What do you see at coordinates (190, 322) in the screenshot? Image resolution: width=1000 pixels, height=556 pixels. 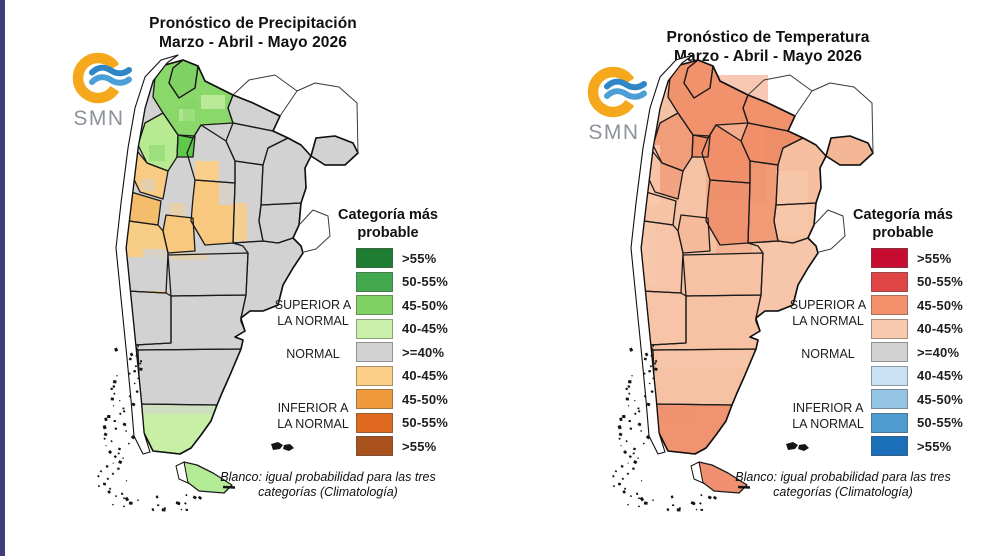 I see `region-rio_negro` at bounding box center [190, 322].